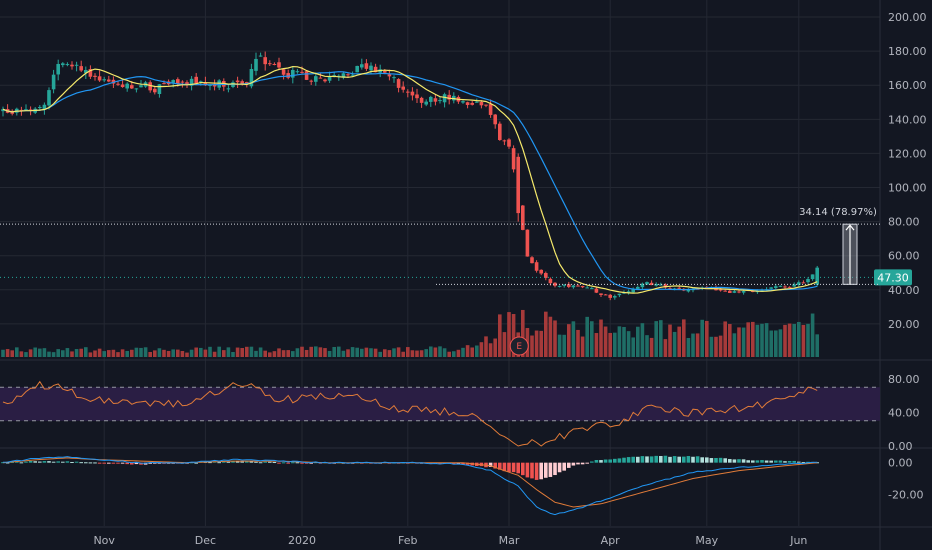 The height and width of the screenshot is (550, 932). What do you see at coordinates (838, 212) in the screenshot?
I see `measure-label: 34.14 (78.97%)` at bounding box center [838, 212].